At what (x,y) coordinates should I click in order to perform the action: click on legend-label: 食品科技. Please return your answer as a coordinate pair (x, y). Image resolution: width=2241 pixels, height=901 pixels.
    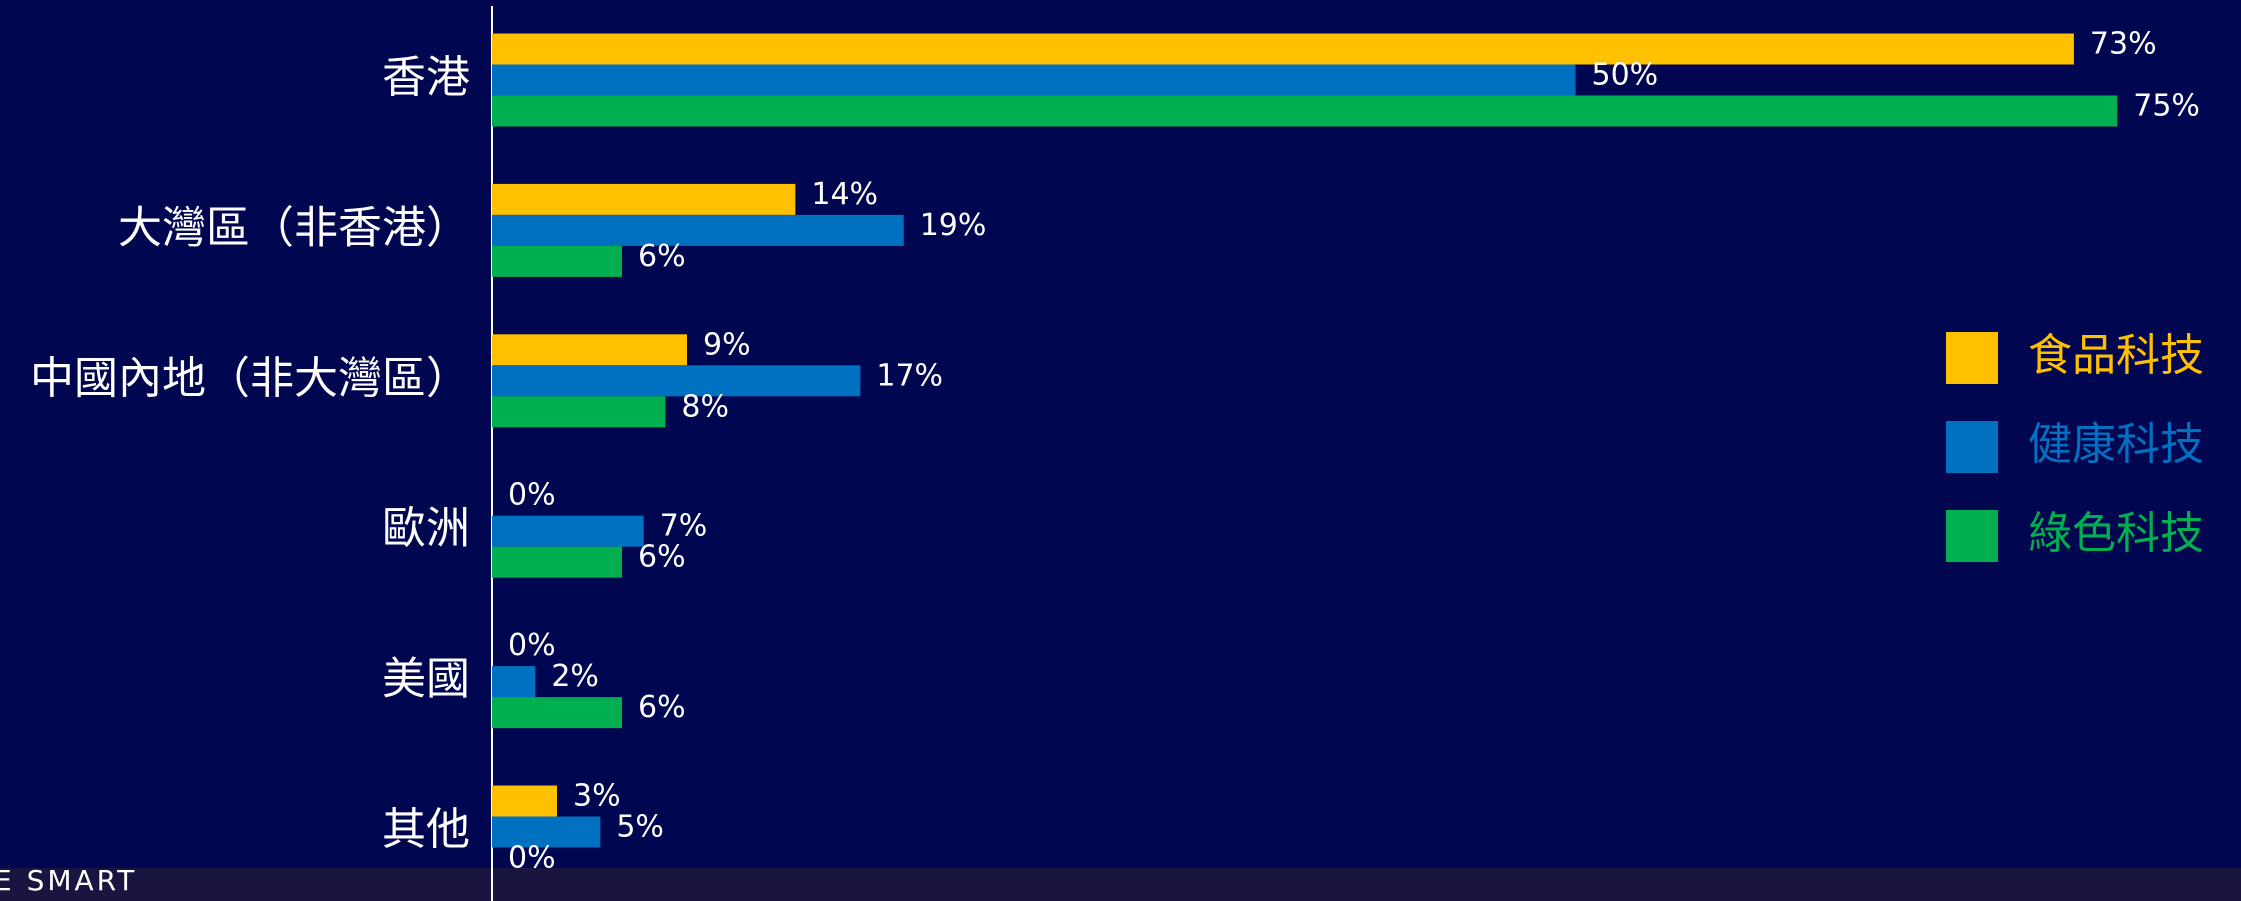
    Looking at the image, I should click on (2116, 355).